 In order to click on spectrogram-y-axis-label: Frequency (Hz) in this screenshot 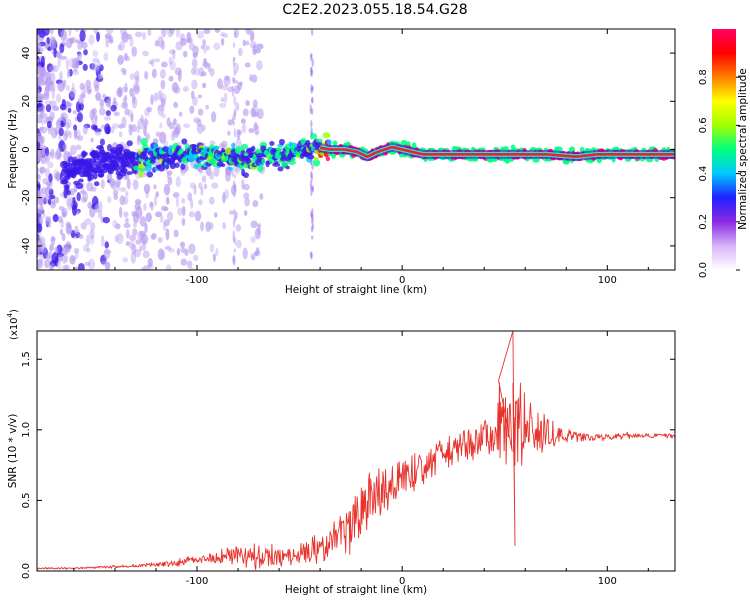, I will do `click(13, 148)`.